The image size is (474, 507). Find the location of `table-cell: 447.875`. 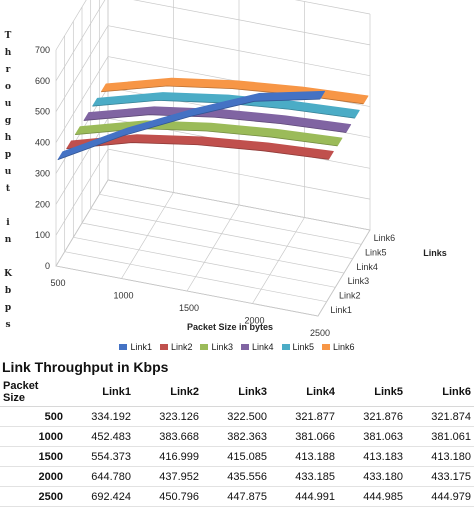

table-cell: 447.875 is located at coordinates (236, 497).